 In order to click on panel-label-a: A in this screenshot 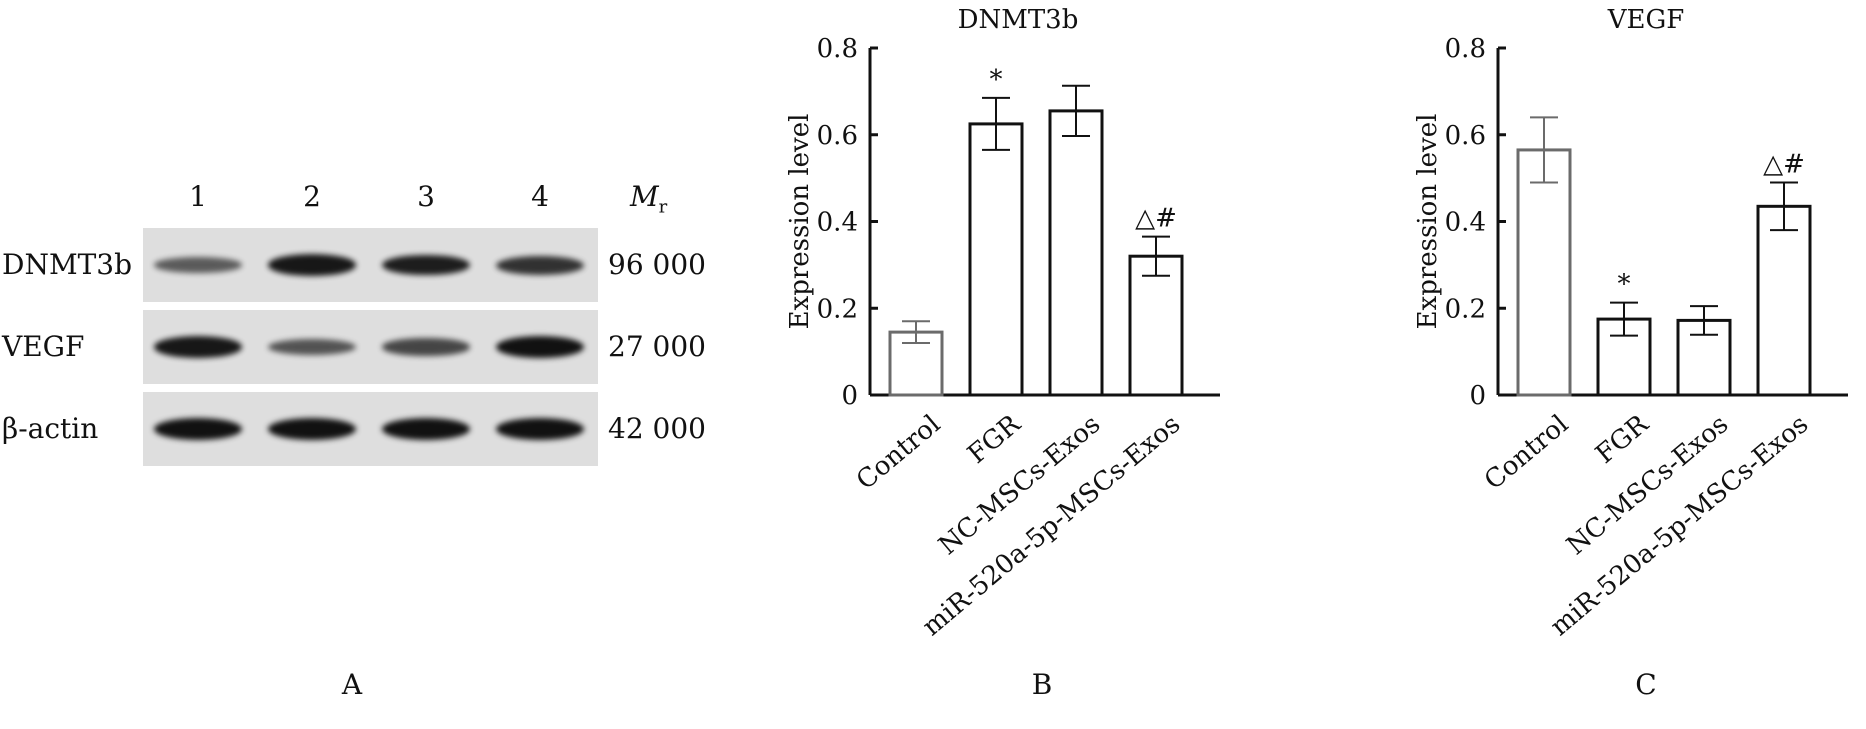, I will do `click(352, 684)`.